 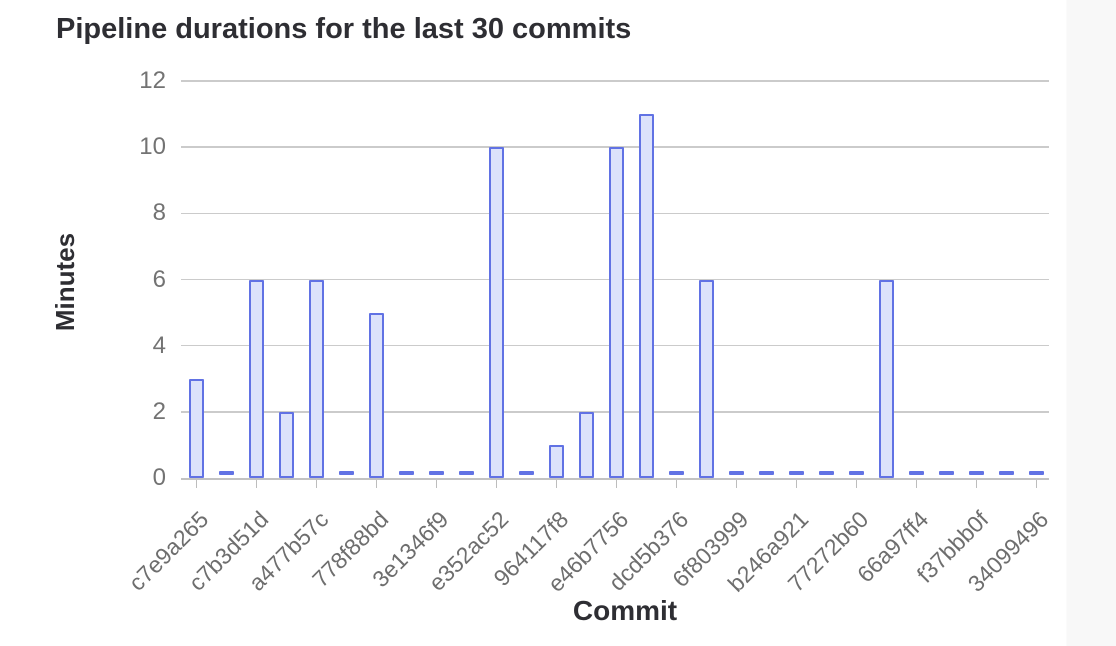 What do you see at coordinates (152, 147) in the screenshot?
I see `y-tick-label: 10` at bounding box center [152, 147].